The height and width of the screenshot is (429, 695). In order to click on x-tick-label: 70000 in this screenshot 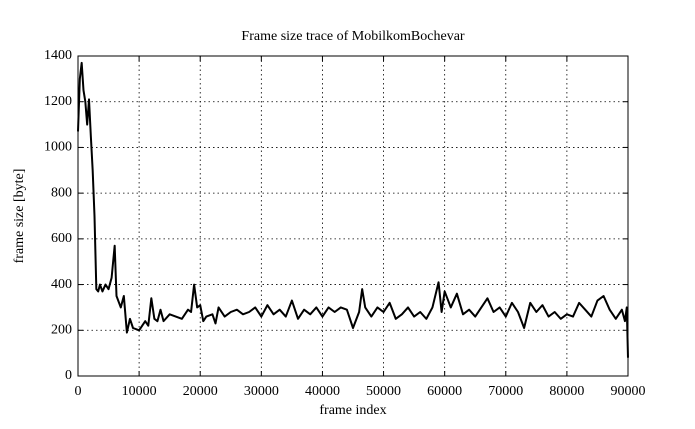, I will do `click(505, 391)`.